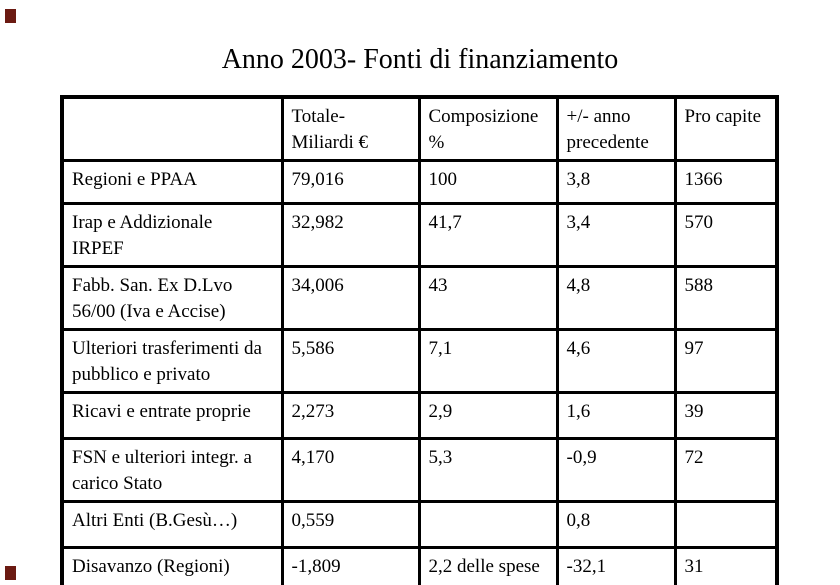 The width and height of the screenshot is (840, 585). I want to click on cell-totale: 79,016, so click(350, 182).